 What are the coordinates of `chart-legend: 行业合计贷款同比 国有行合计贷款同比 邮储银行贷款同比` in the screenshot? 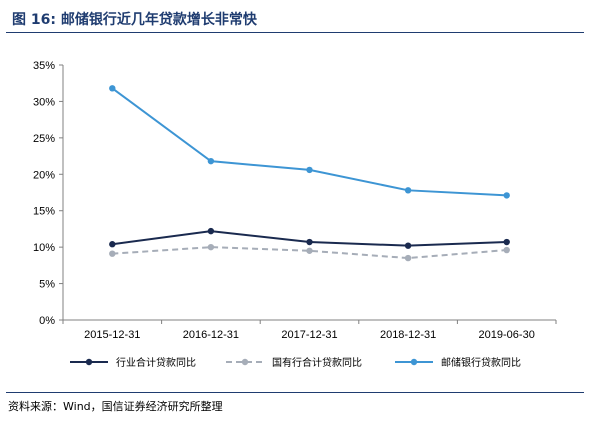 It's located at (295, 362).